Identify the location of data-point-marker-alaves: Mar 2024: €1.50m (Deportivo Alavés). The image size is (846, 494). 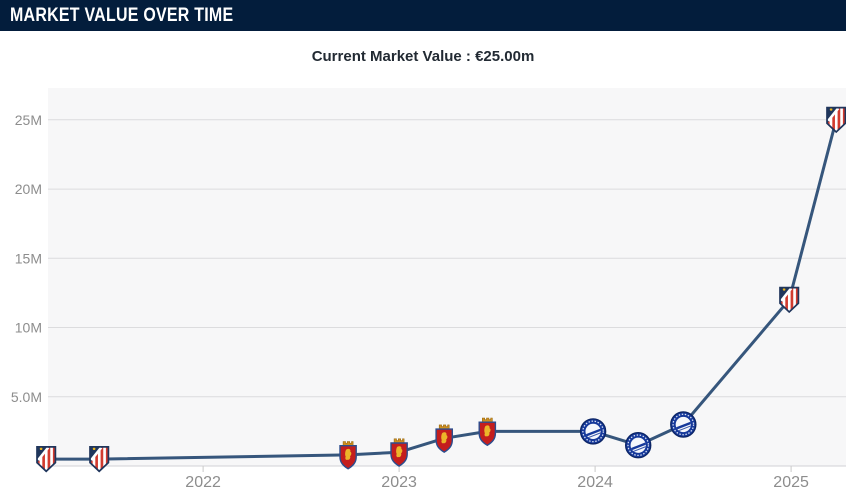
(638, 445).